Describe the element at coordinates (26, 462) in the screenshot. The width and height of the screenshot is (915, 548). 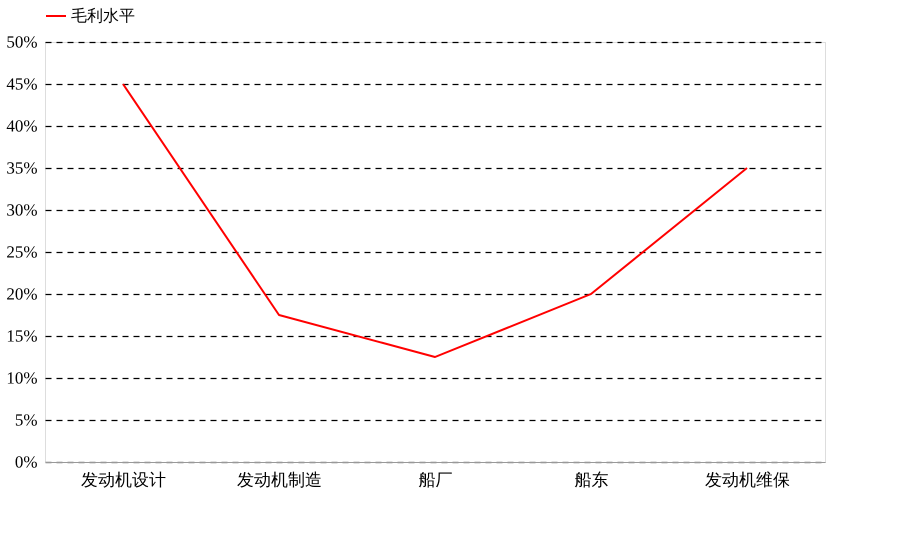
I see `y-tick-label: 0%` at that location.